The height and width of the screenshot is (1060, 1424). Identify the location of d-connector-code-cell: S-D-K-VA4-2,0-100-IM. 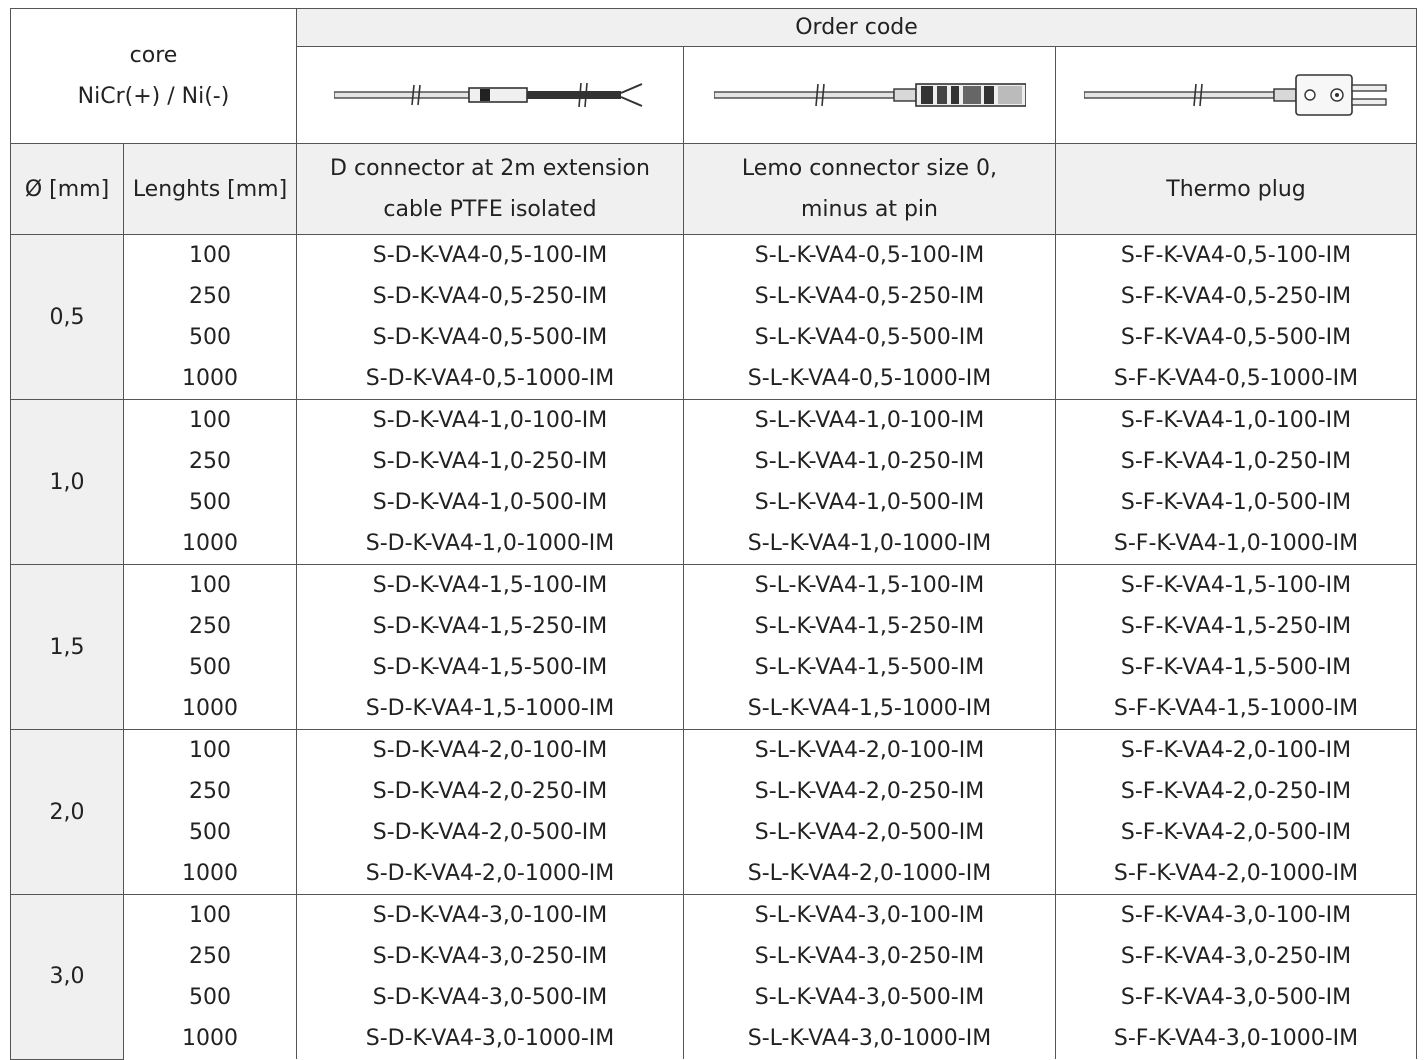
(490, 750).